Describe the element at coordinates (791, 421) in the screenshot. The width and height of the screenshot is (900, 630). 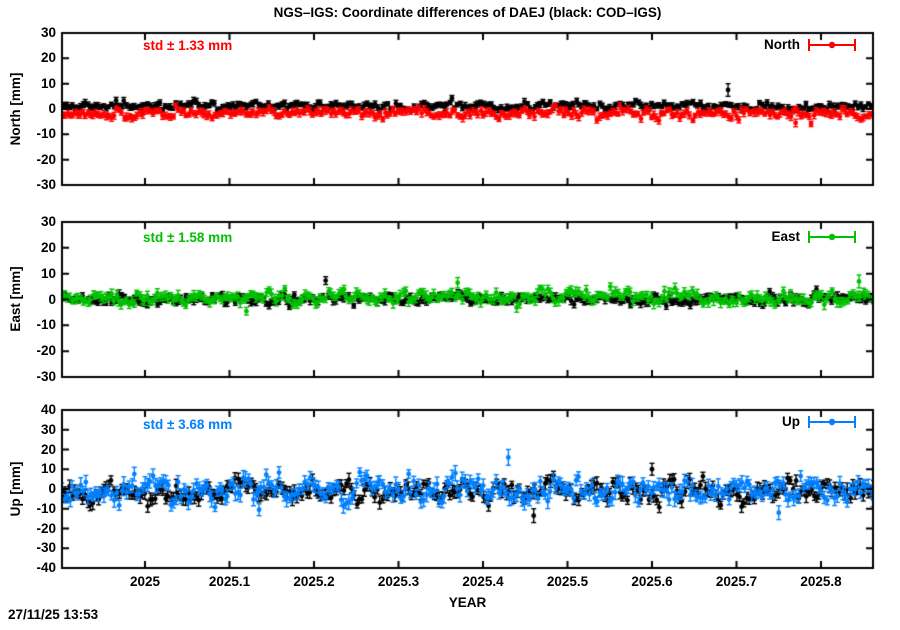
I see `legend-label-up: Up` at that location.